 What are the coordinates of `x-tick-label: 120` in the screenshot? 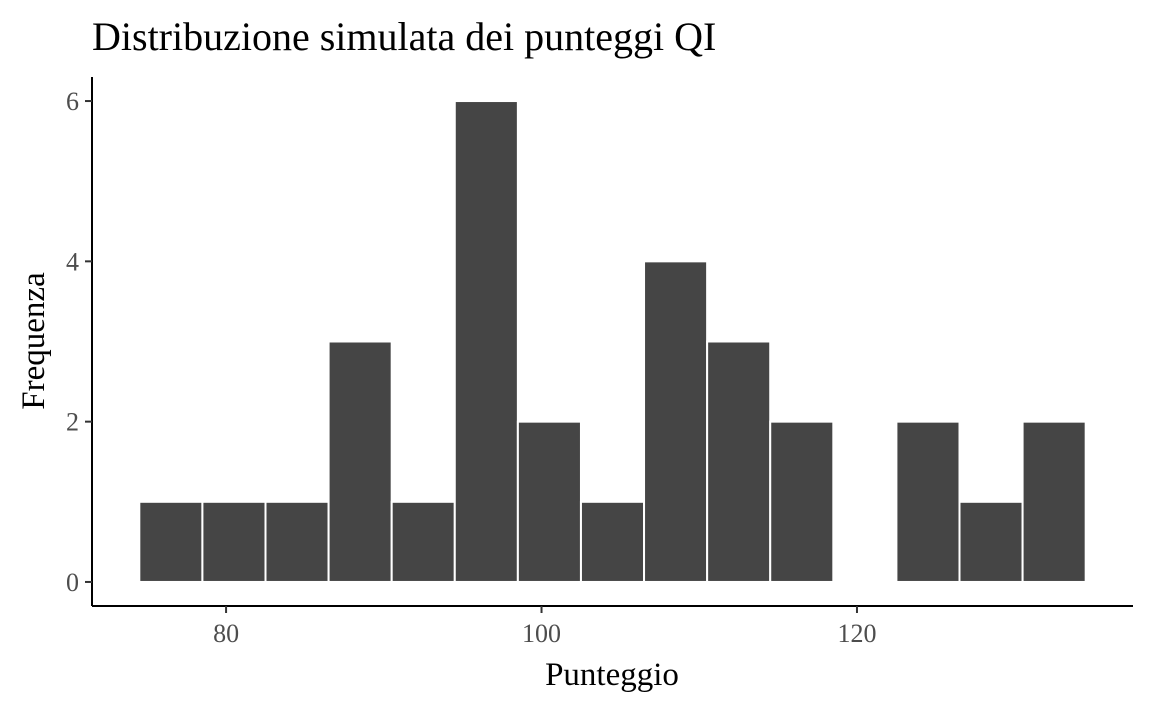 It's located at (856, 633).